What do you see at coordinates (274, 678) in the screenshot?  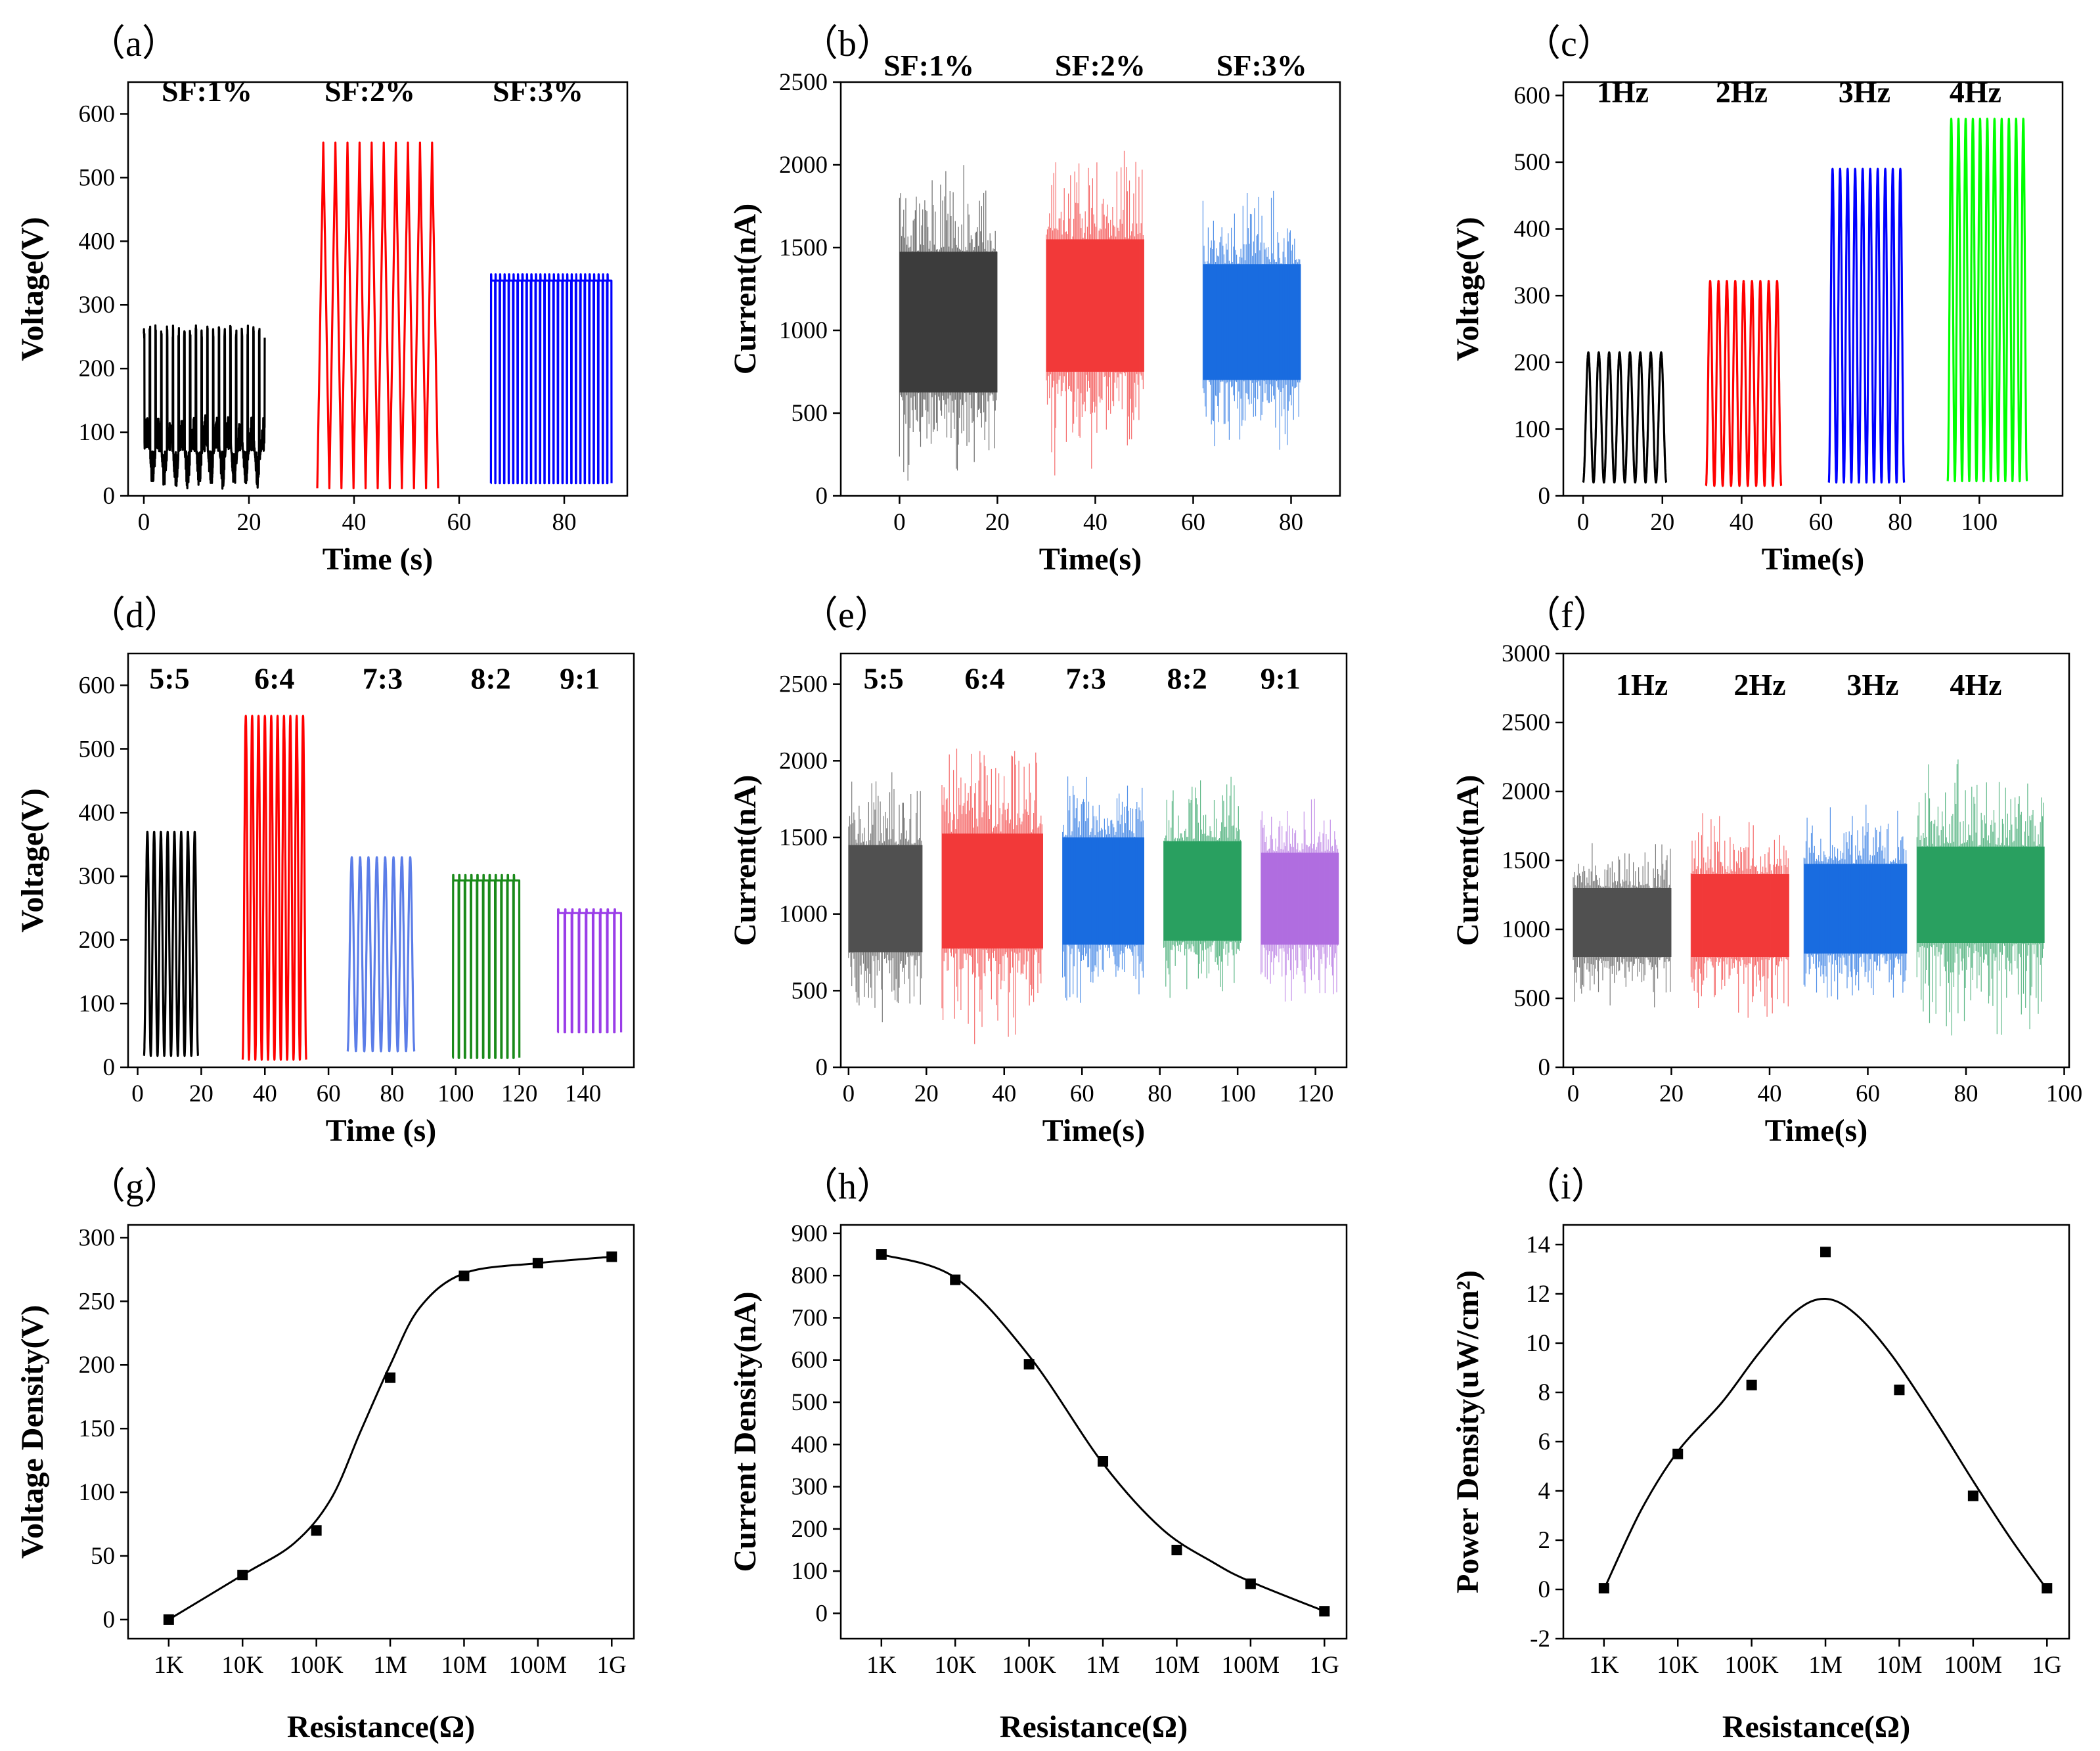 I see `annotation: 6:4` at bounding box center [274, 678].